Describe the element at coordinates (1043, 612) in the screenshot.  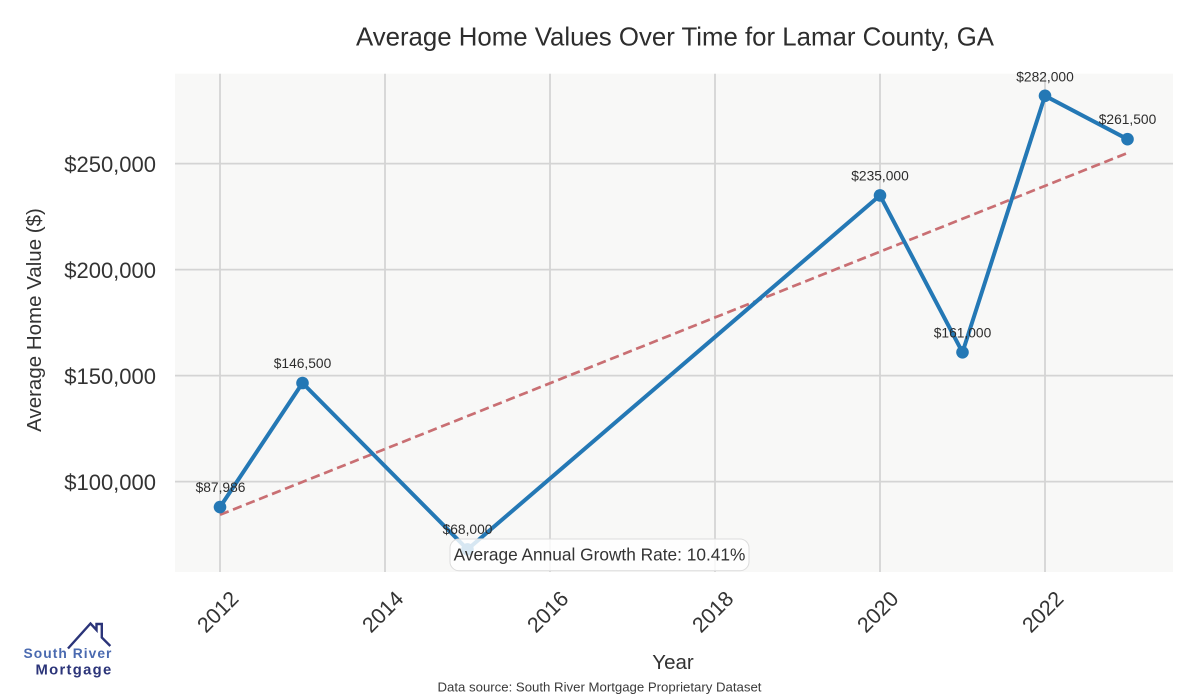
I see `svg-text: 2022` at that location.